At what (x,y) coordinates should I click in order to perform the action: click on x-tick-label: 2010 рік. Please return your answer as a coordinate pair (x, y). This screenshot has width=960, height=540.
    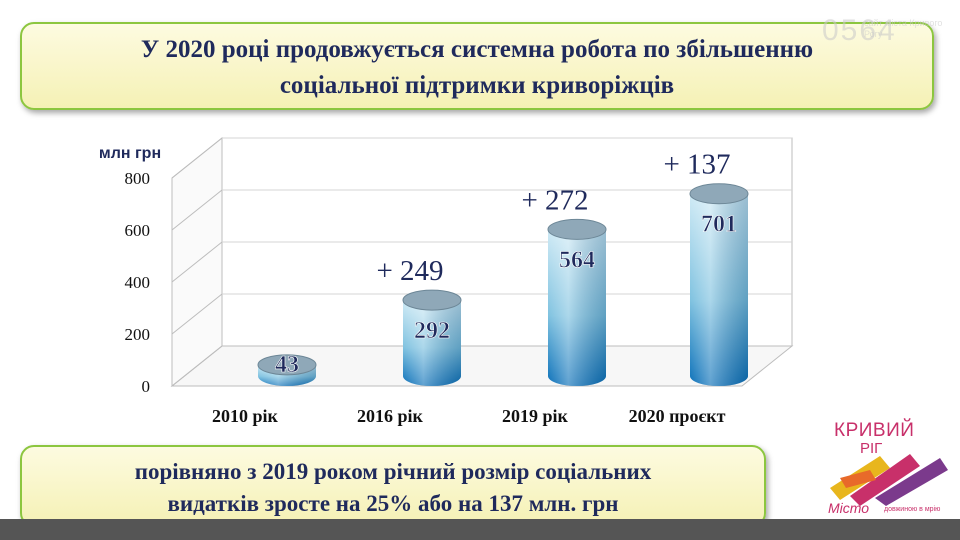
    Looking at the image, I should click on (245, 416).